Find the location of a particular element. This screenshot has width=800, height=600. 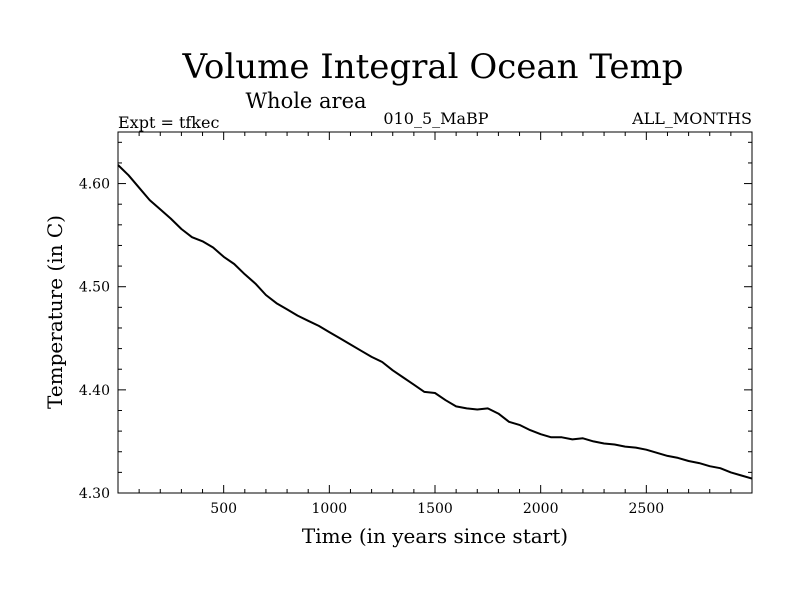

x-axis-label: Time (in years since start) is located at coordinates (435, 536).